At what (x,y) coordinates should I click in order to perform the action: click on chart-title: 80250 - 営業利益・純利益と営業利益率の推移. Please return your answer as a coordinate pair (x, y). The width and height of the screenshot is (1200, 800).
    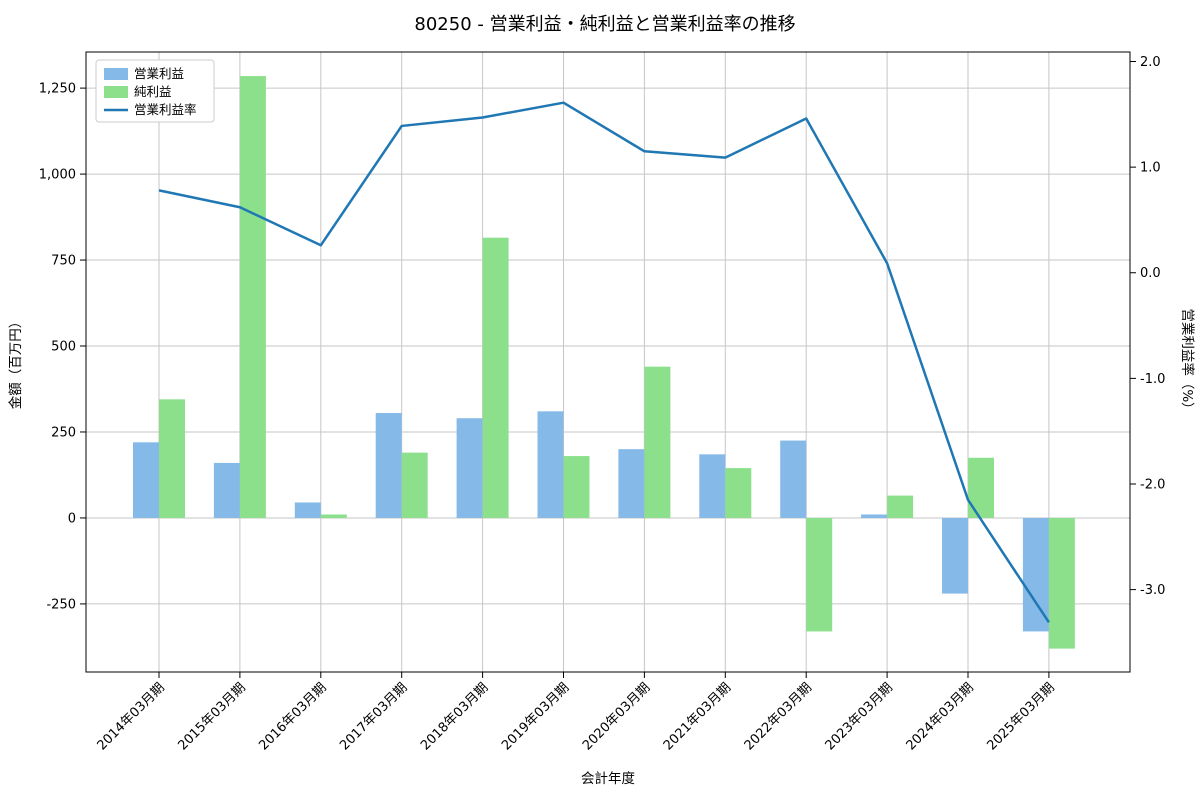
    Looking at the image, I should click on (604, 24).